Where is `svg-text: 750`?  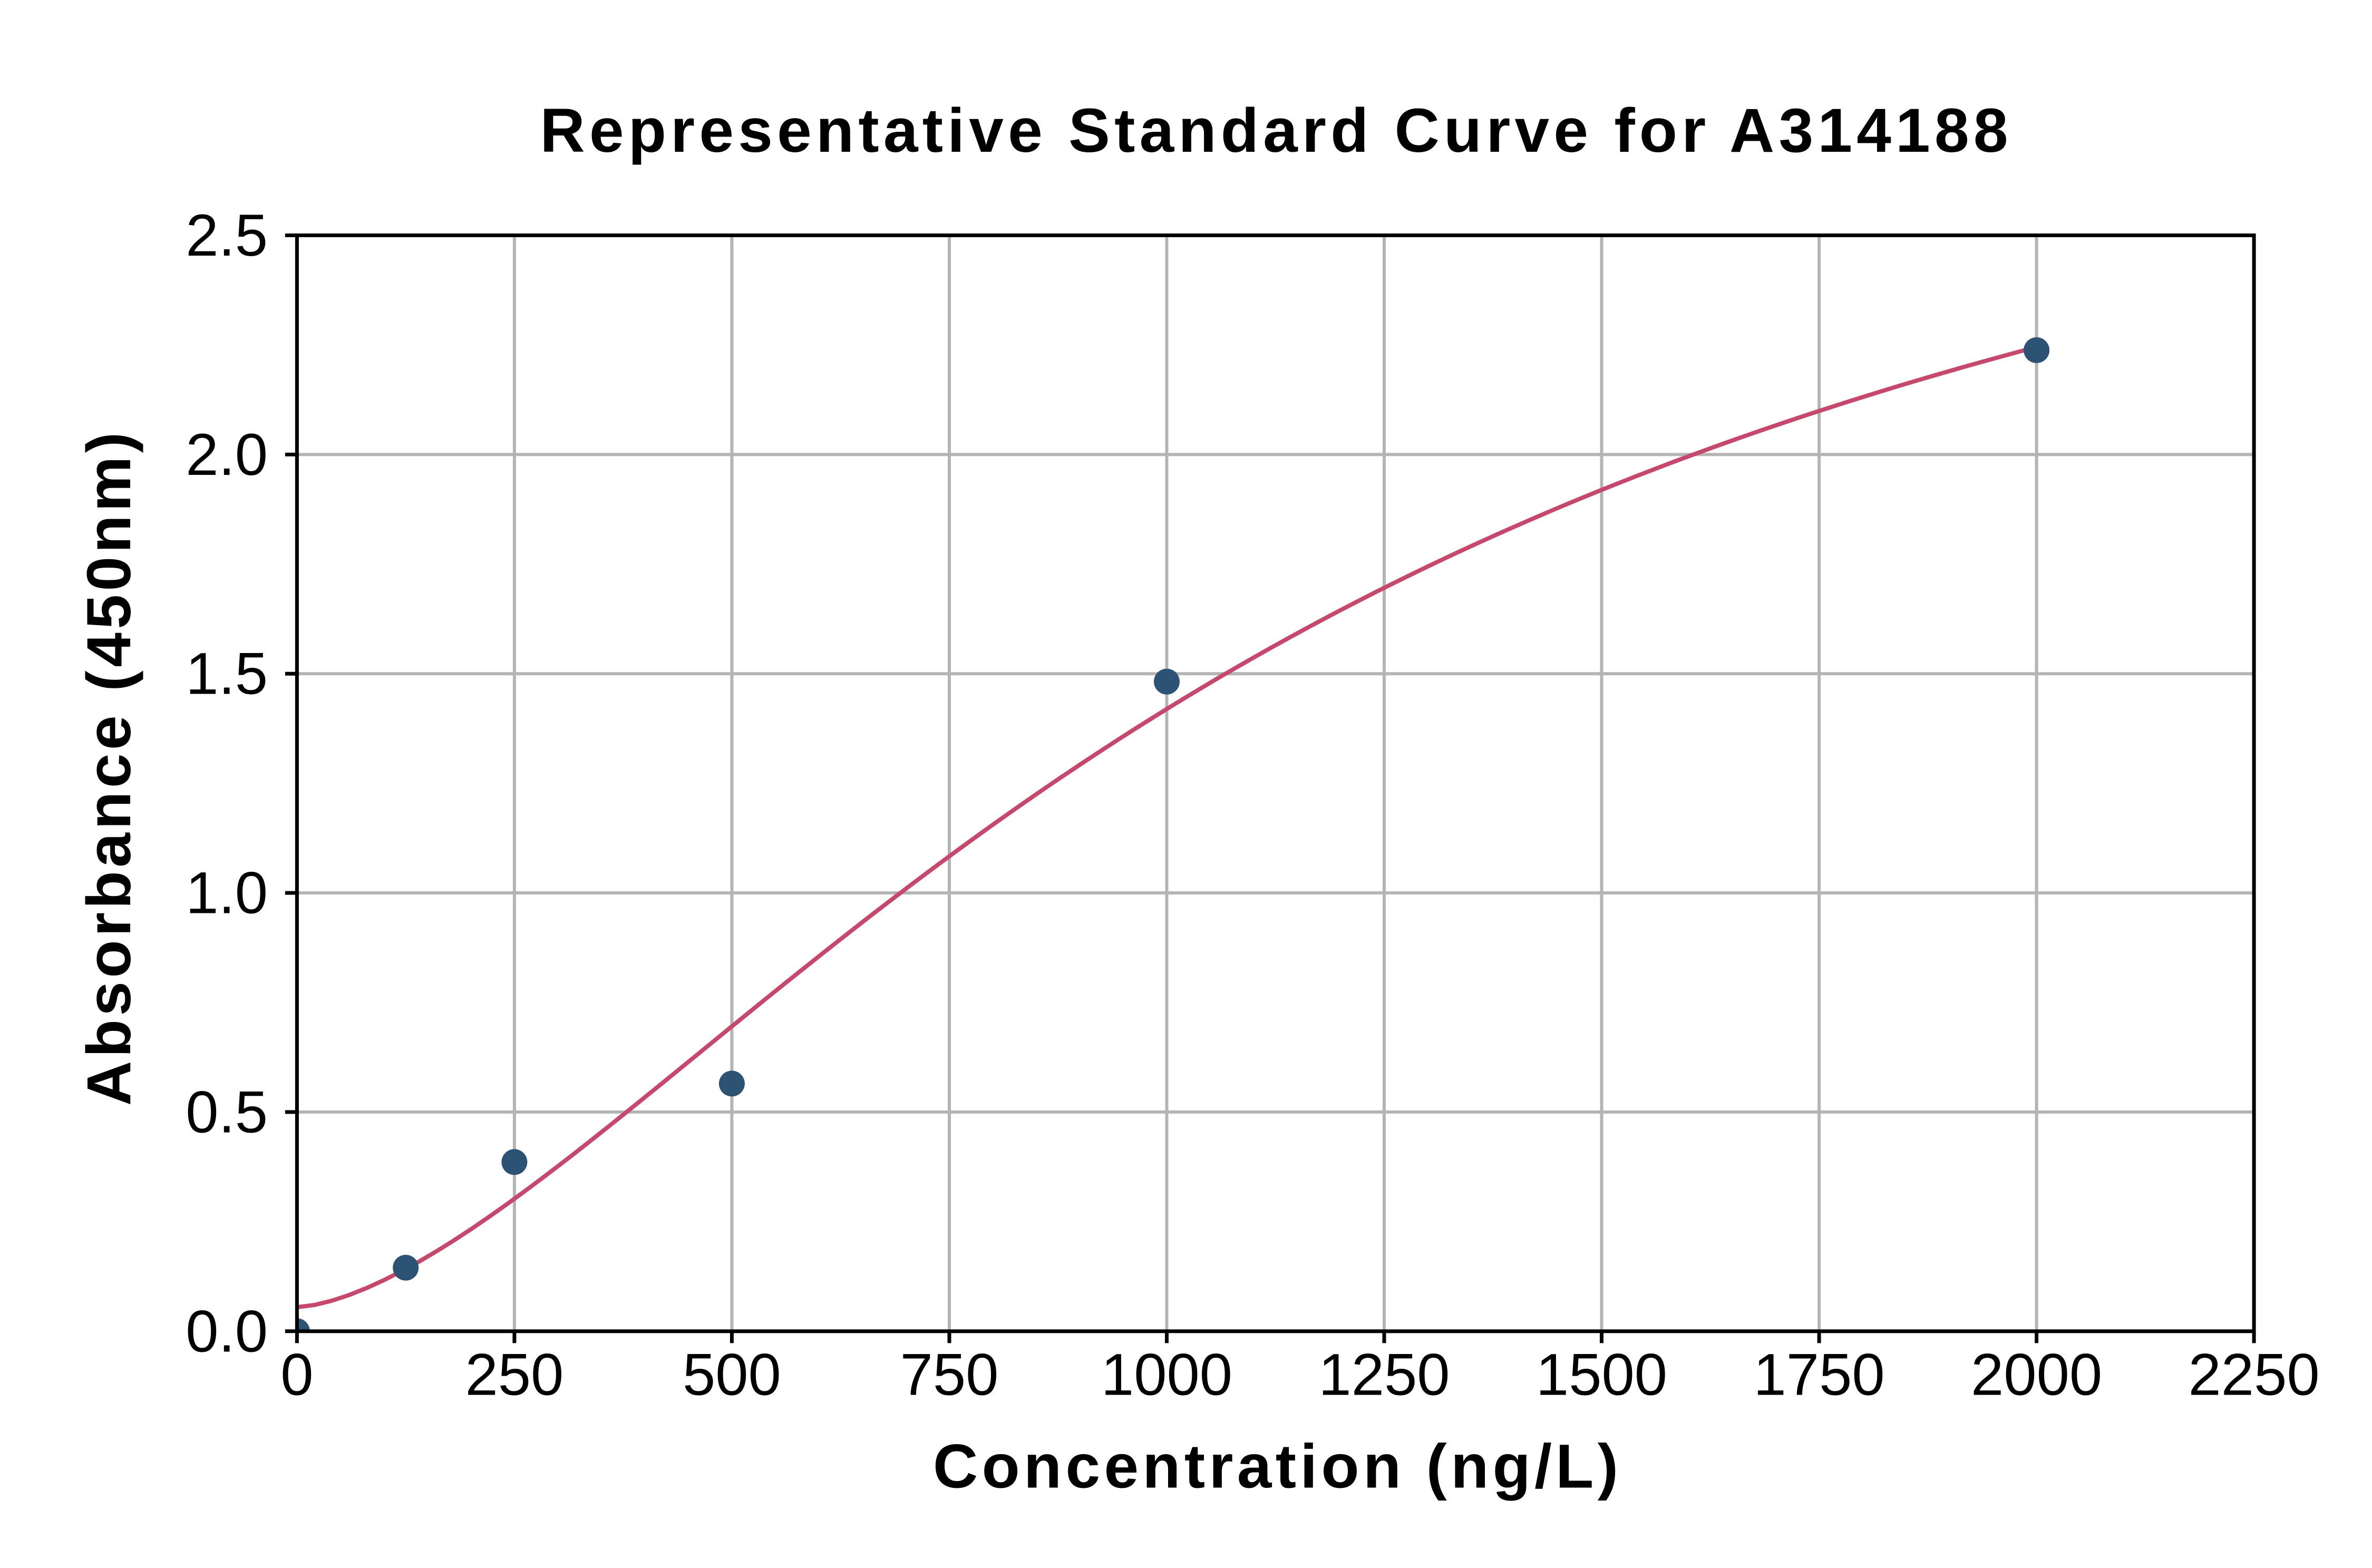 svg-text: 750 is located at coordinates (949, 1375).